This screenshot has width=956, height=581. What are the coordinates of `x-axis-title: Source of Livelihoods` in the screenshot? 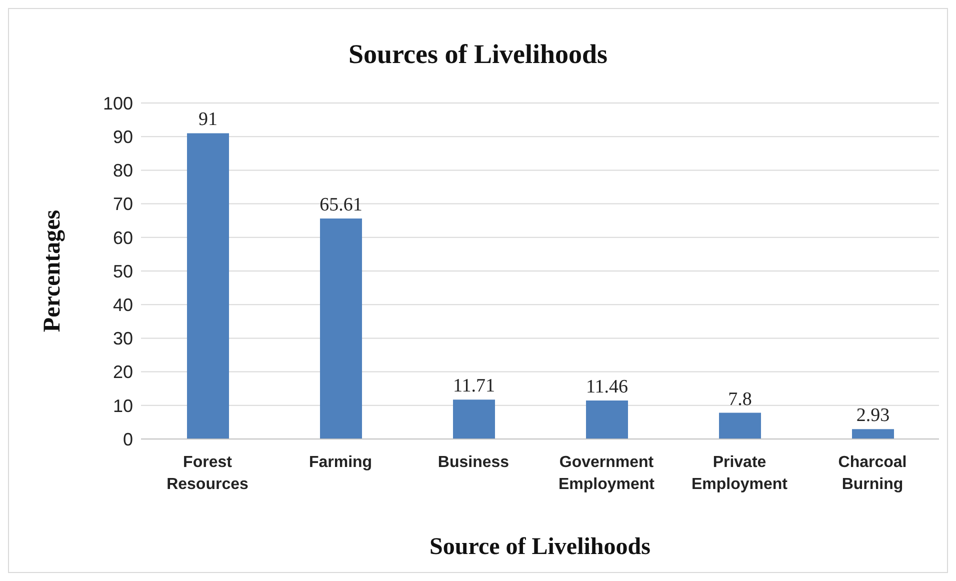 It's located at (540, 547).